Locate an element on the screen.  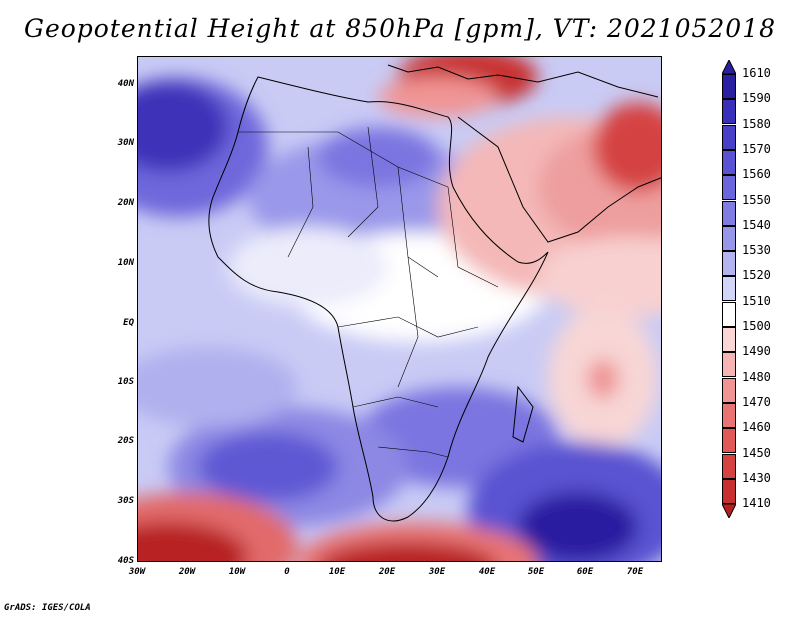
colorbar-label: 1480 is located at coordinates (756, 376).